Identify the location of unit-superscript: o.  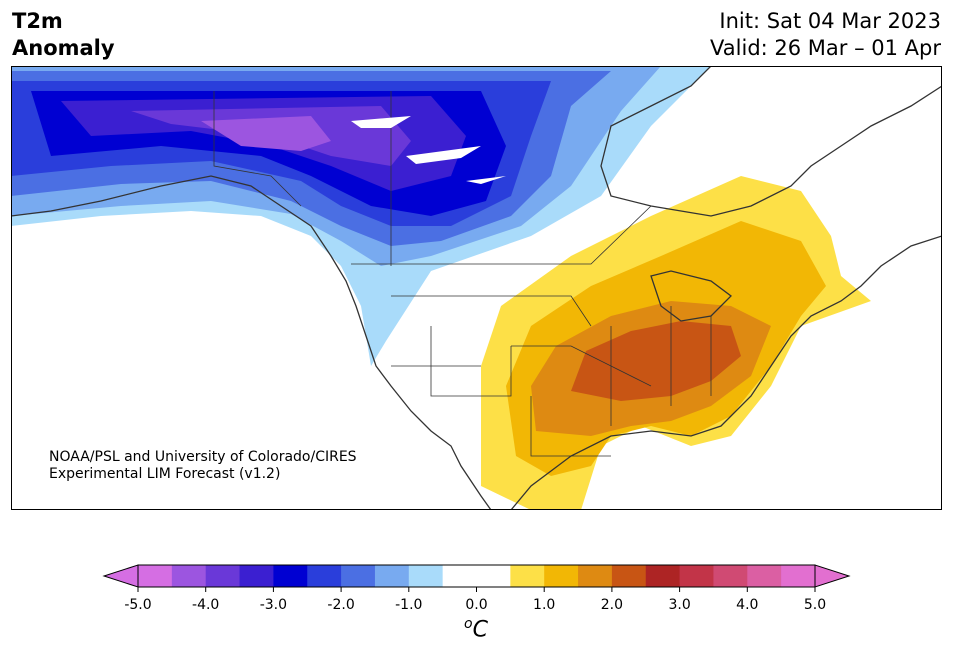
(468, 624).